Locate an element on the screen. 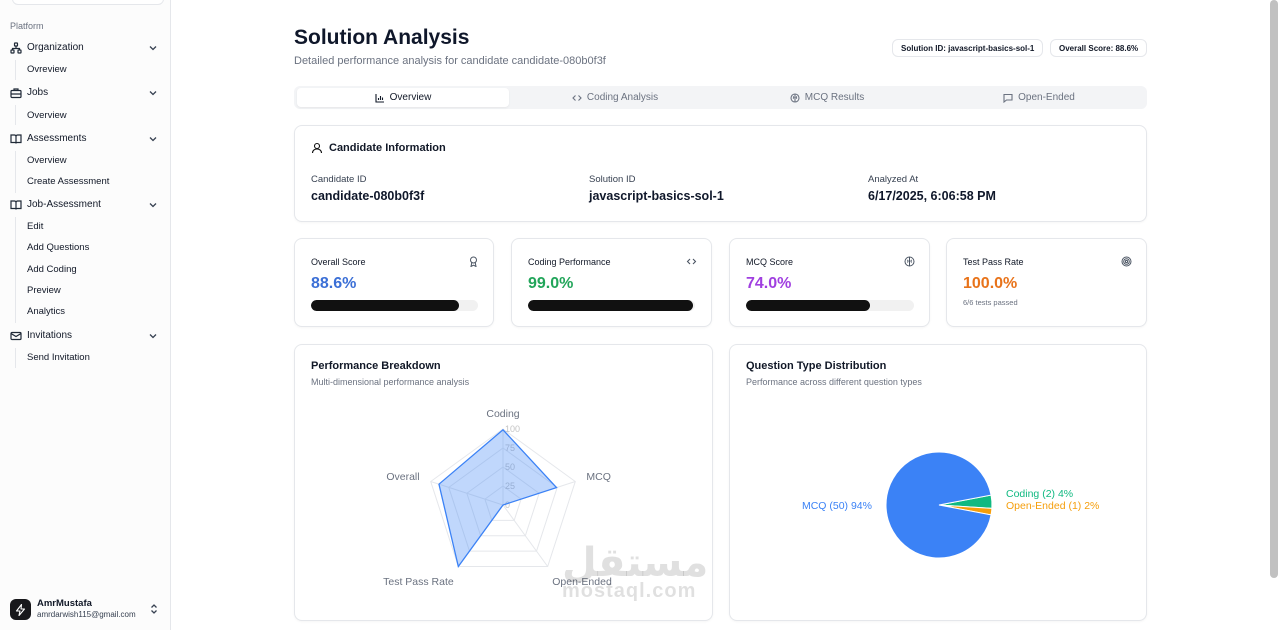 This screenshot has width=1280, height=630. candidate-id-value: candidate-080b0f3f is located at coordinates (368, 196).